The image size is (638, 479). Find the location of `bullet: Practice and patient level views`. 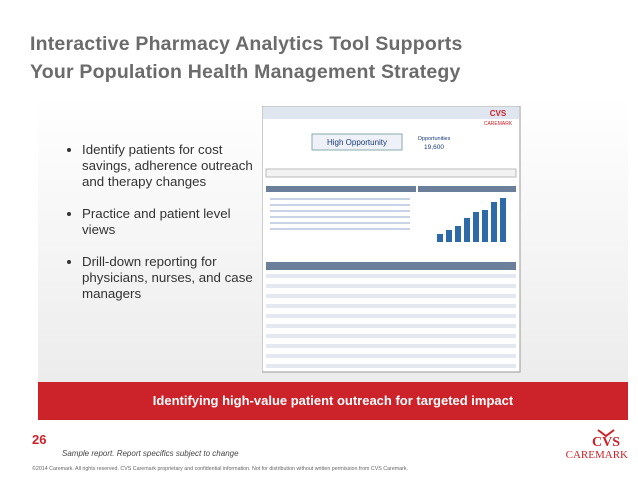

bullet: Practice and patient level views is located at coordinates (173, 222).